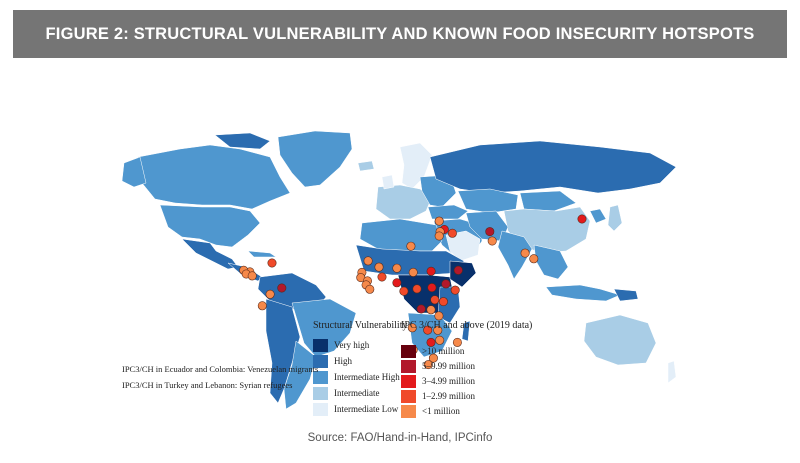  I want to click on legend-ipc-title: IPC 3/CH and above (2019 data), so click(467, 325).